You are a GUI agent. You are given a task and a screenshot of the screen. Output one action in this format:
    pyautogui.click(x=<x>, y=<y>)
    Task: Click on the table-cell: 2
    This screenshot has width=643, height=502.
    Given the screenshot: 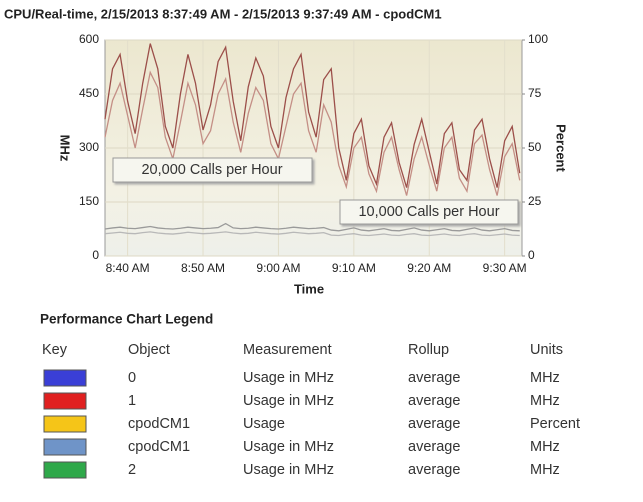 What is the action you would take?
    pyautogui.click(x=132, y=470)
    